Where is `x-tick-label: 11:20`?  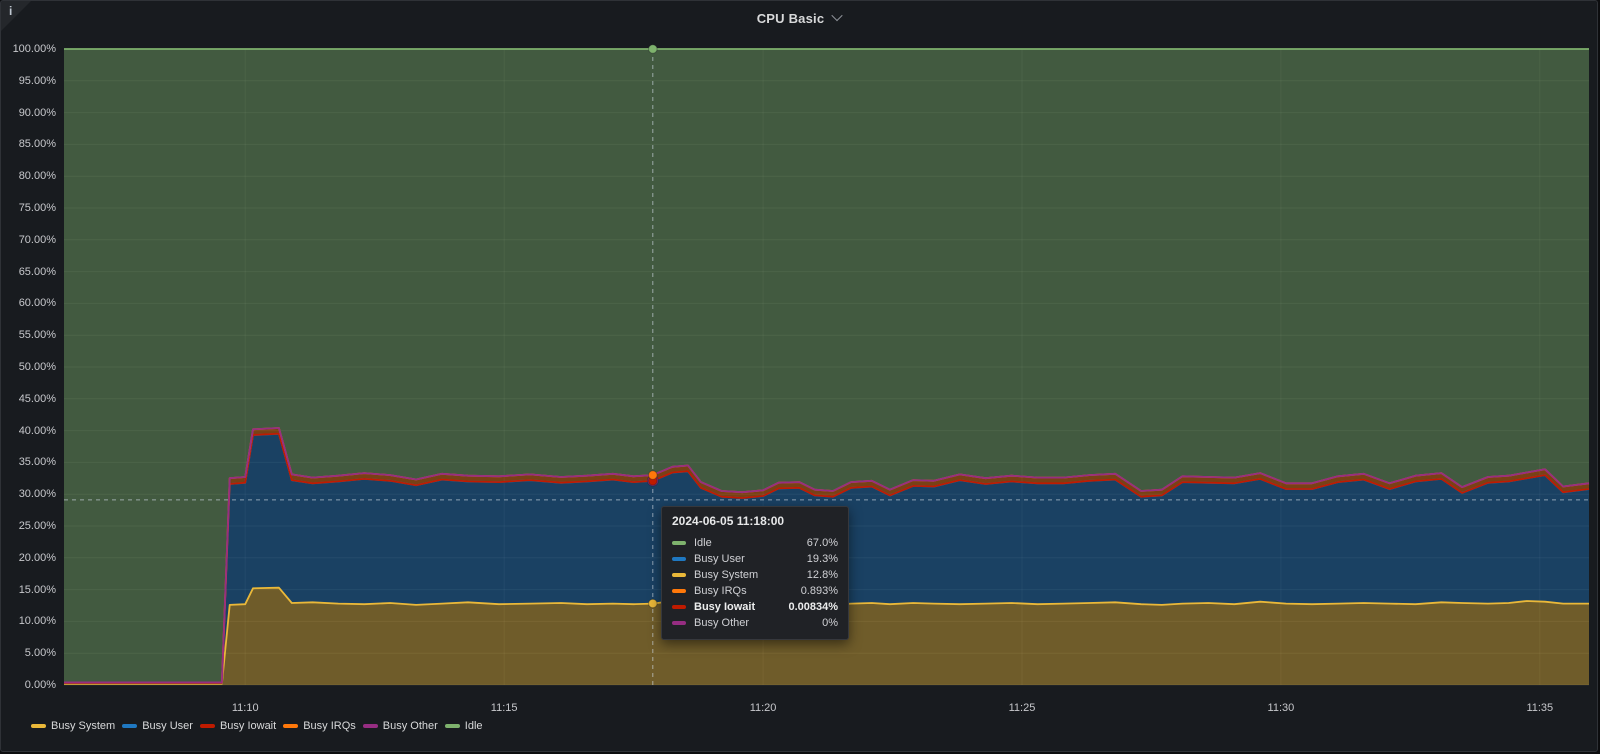
x-tick-label: 11:20 is located at coordinates (763, 708).